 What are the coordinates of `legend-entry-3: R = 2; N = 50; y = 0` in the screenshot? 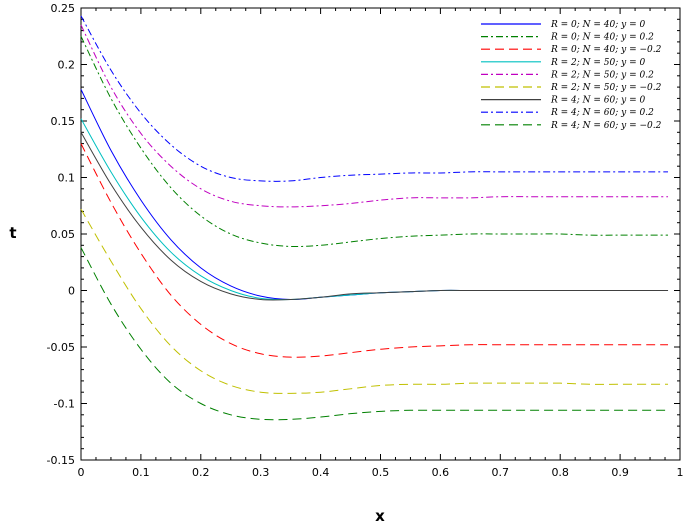 It's located at (597, 63).